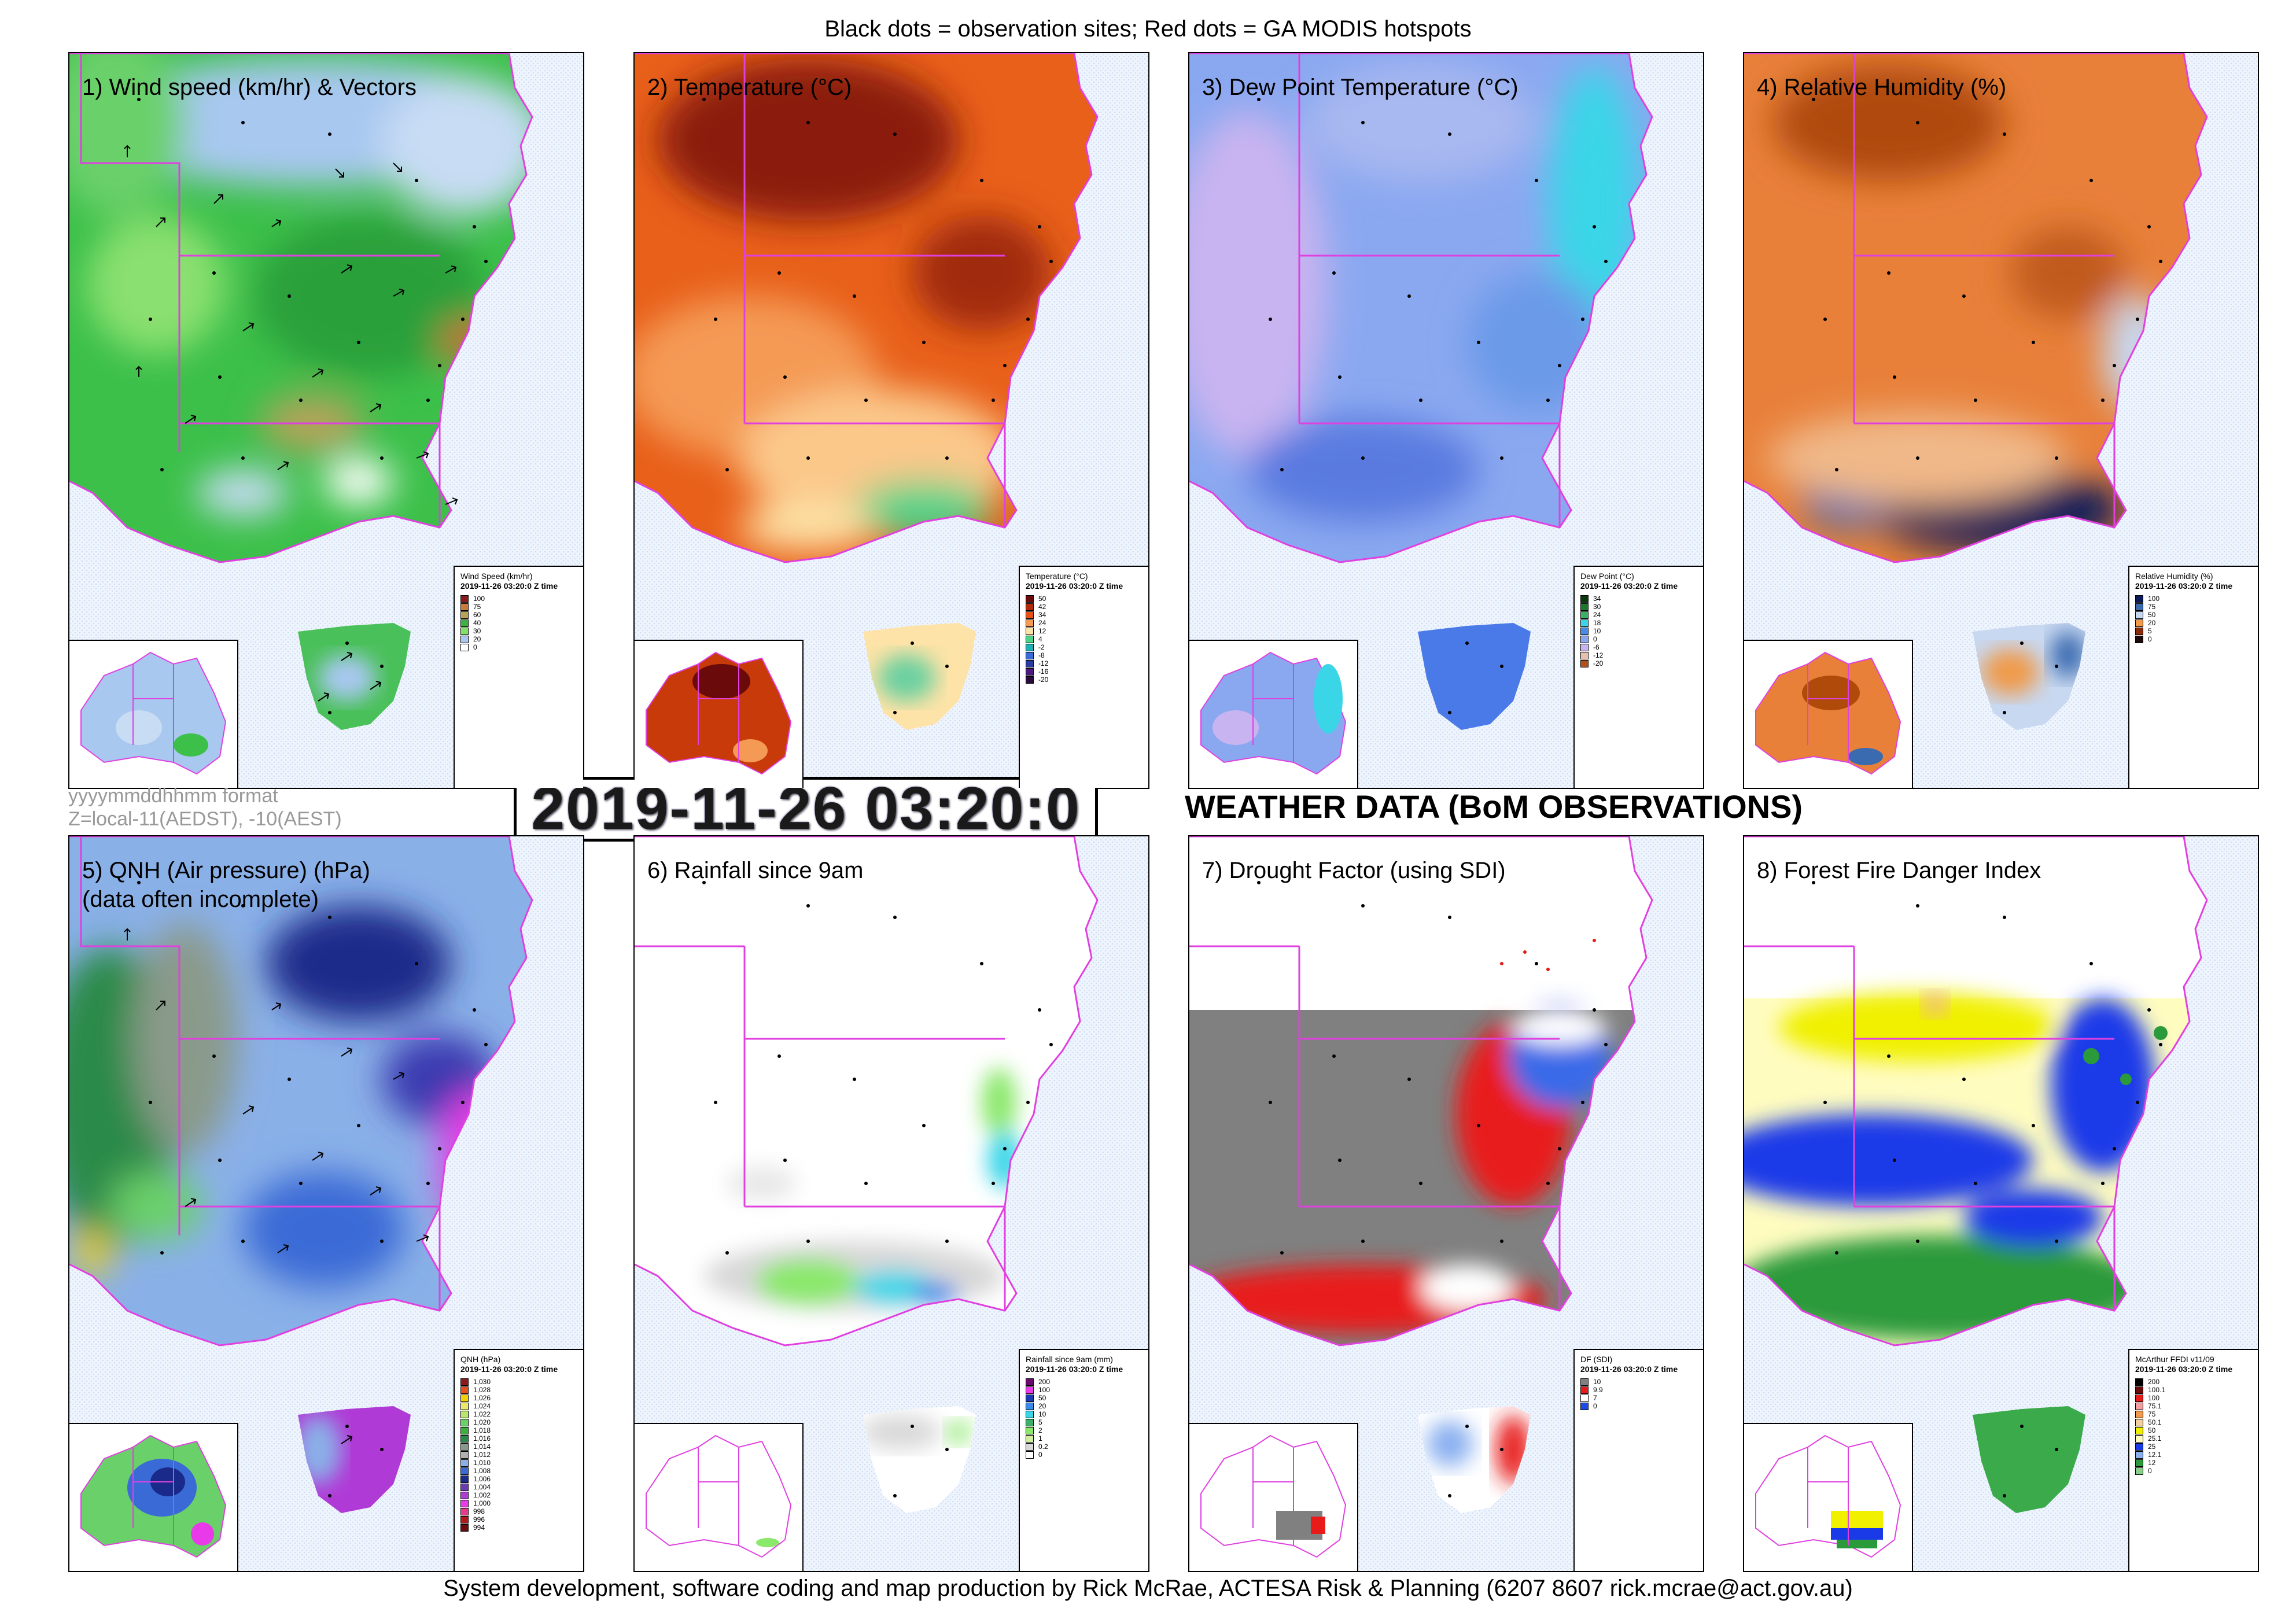  I want to click on legend-label: 996, so click(479, 1519).